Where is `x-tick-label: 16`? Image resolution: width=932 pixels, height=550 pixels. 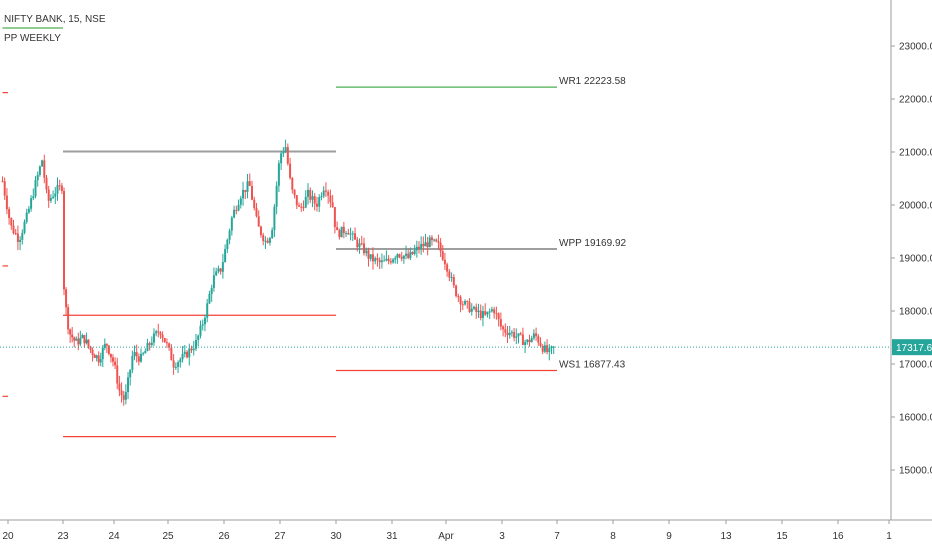 x-tick-label: 16 is located at coordinates (838, 536).